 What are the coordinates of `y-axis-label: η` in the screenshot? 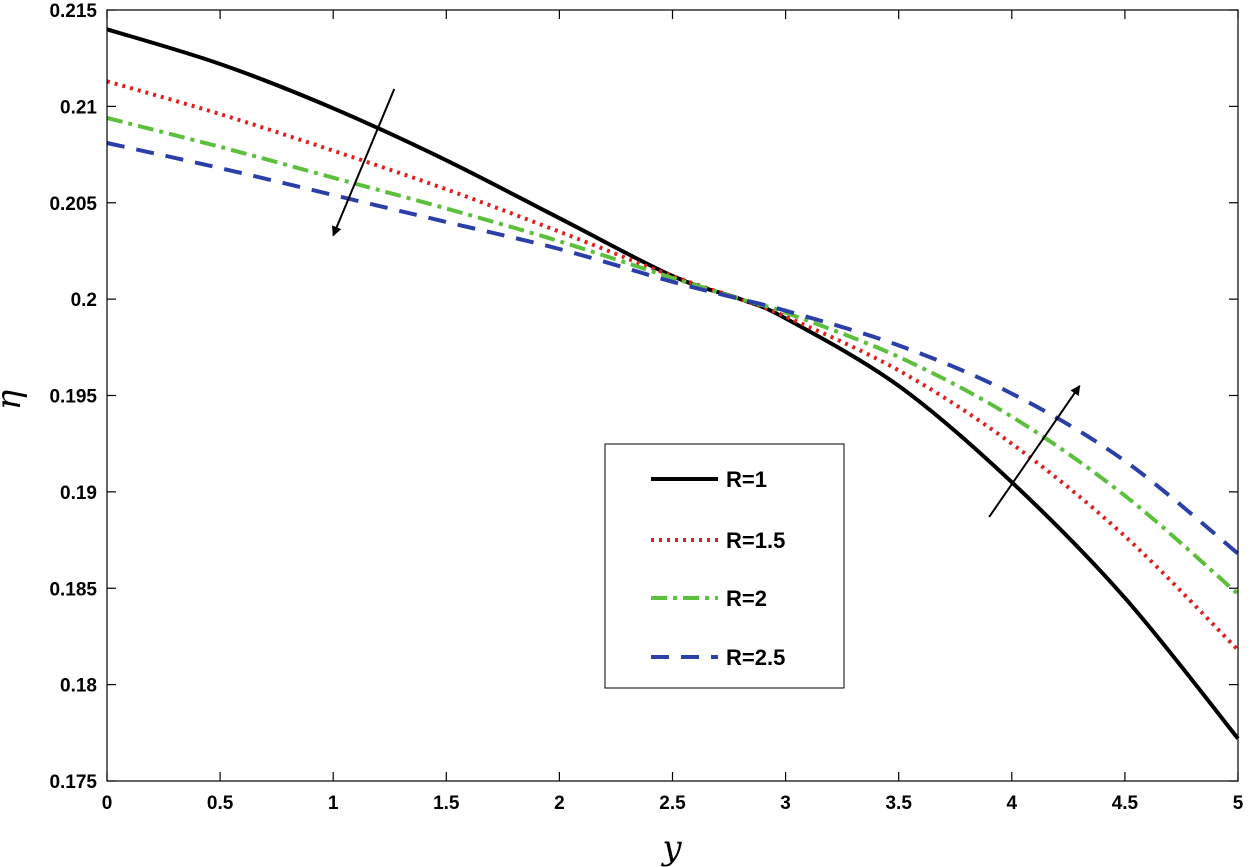 It's located at (14, 399).